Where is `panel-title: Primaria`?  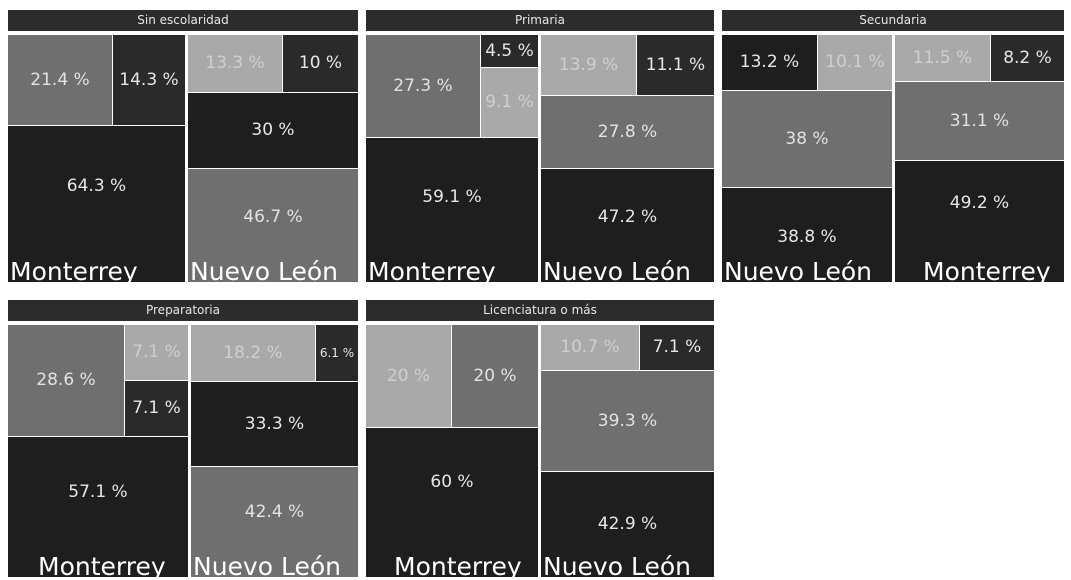 panel-title: Primaria is located at coordinates (540, 20).